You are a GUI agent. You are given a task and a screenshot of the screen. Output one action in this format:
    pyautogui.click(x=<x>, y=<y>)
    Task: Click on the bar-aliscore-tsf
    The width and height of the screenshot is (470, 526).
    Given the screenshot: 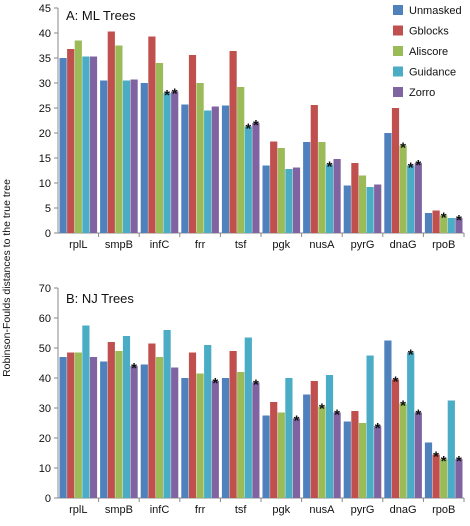 What is the action you would take?
    pyautogui.click(x=241, y=435)
    